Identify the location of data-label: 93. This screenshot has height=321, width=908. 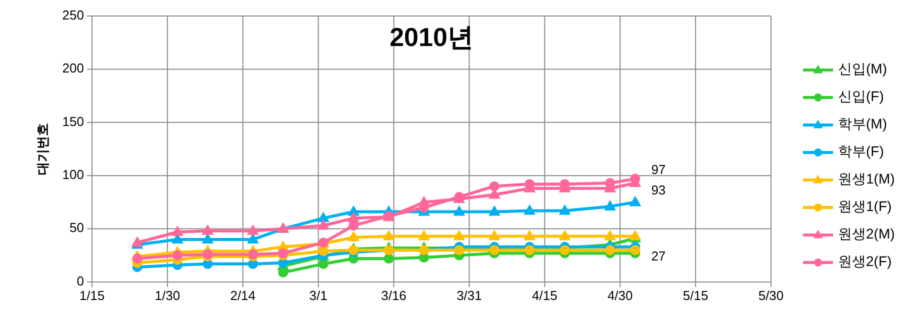
(658, 190).